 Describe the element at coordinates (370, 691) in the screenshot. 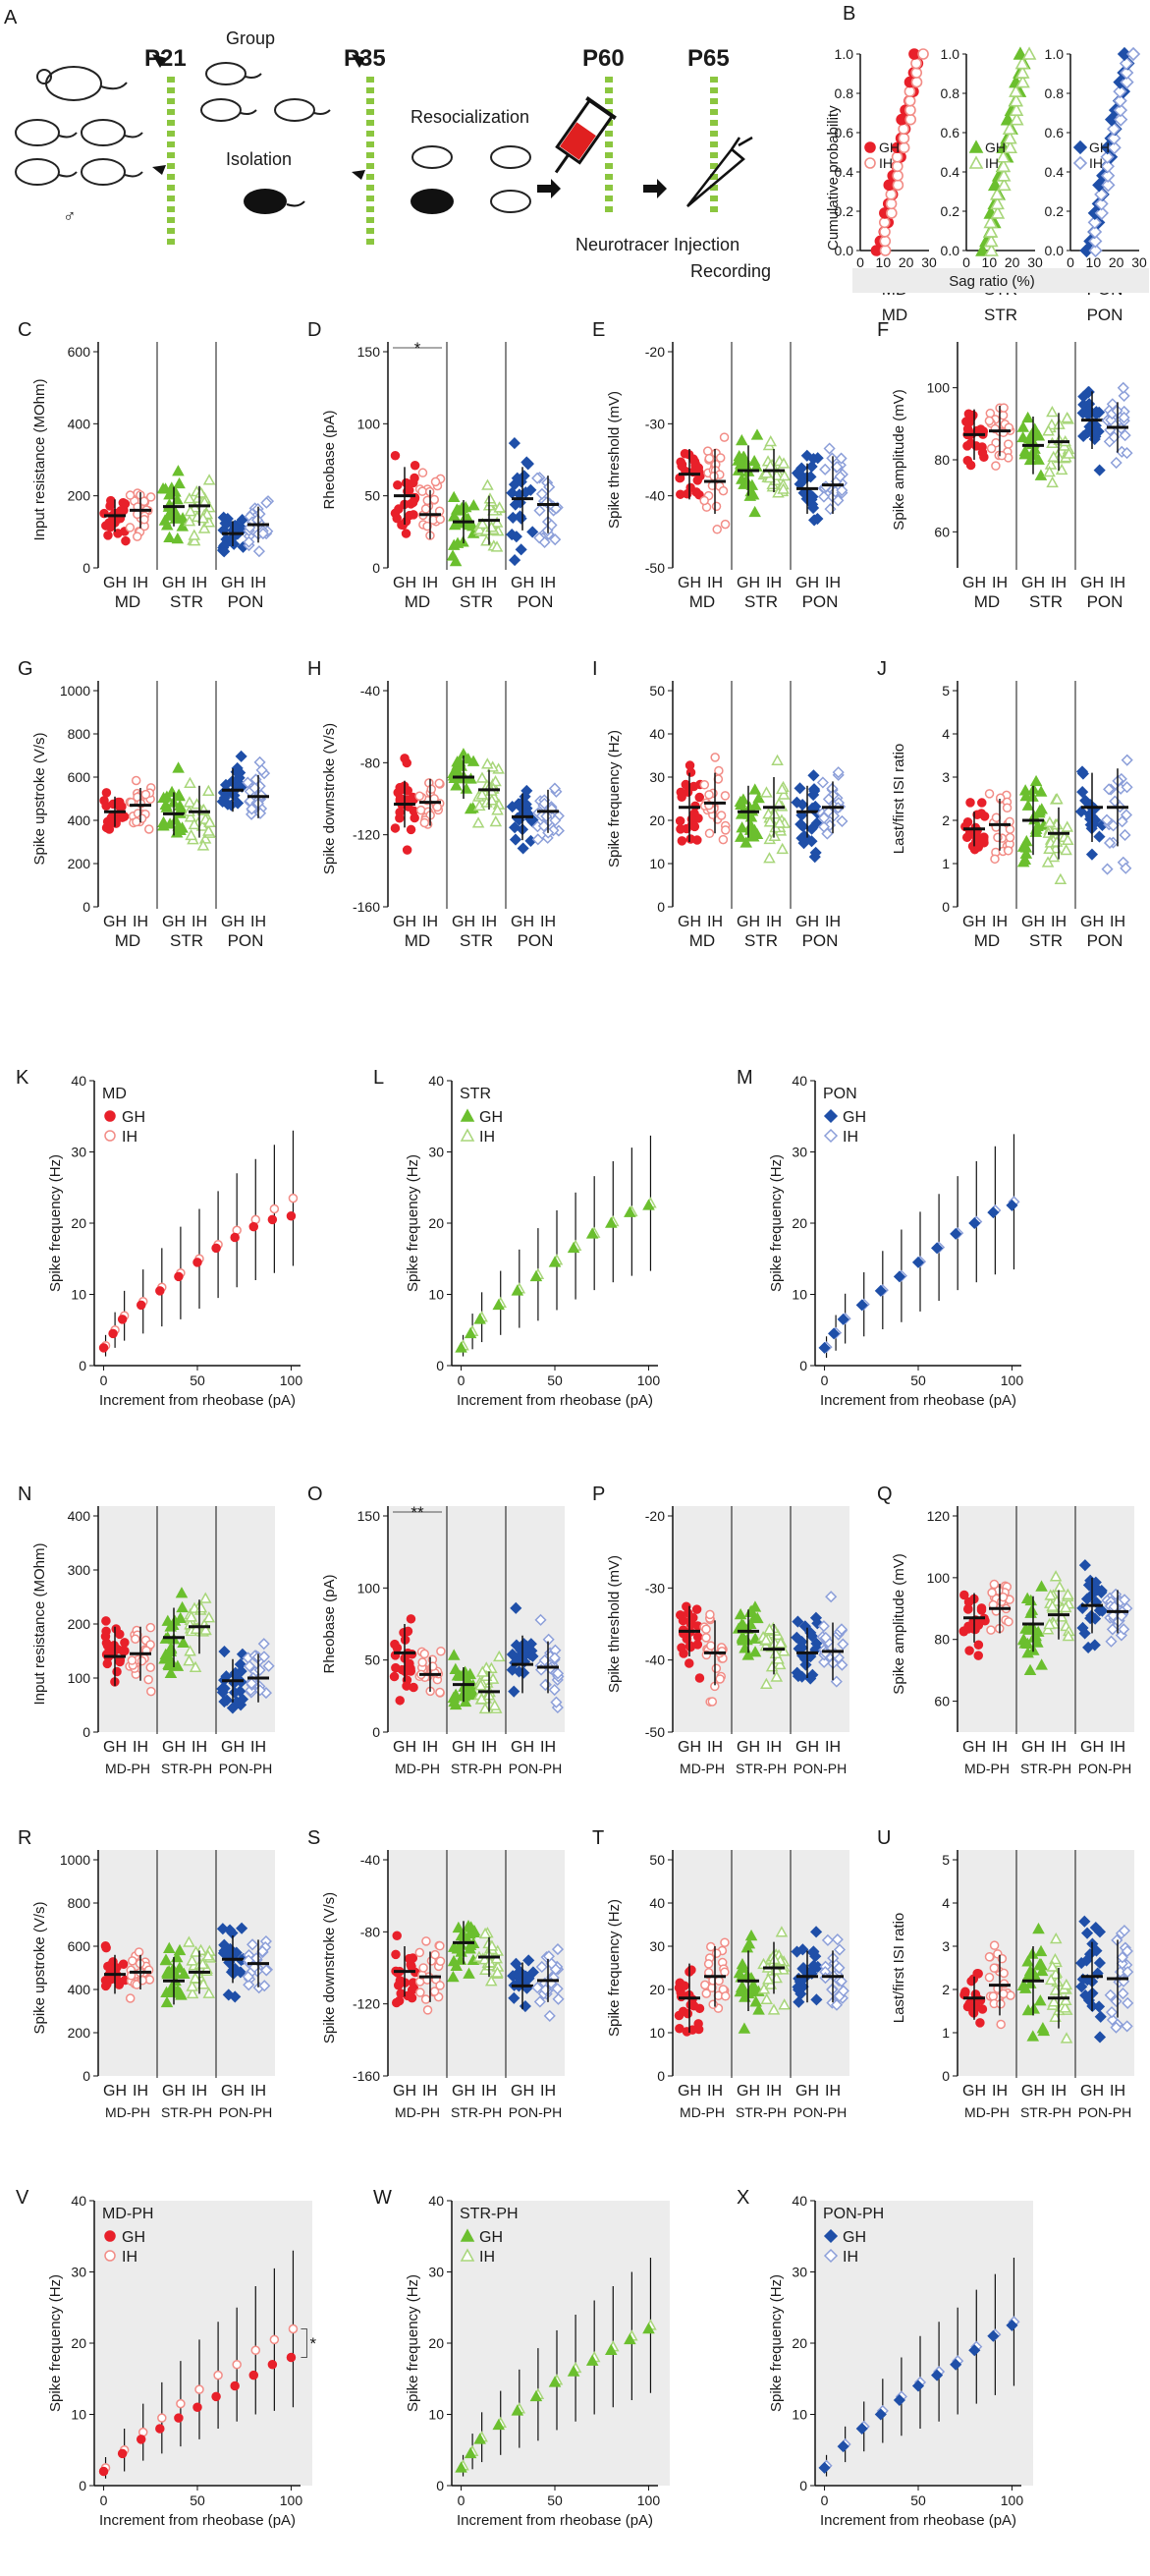

I see `tick-label: -40` at that location.